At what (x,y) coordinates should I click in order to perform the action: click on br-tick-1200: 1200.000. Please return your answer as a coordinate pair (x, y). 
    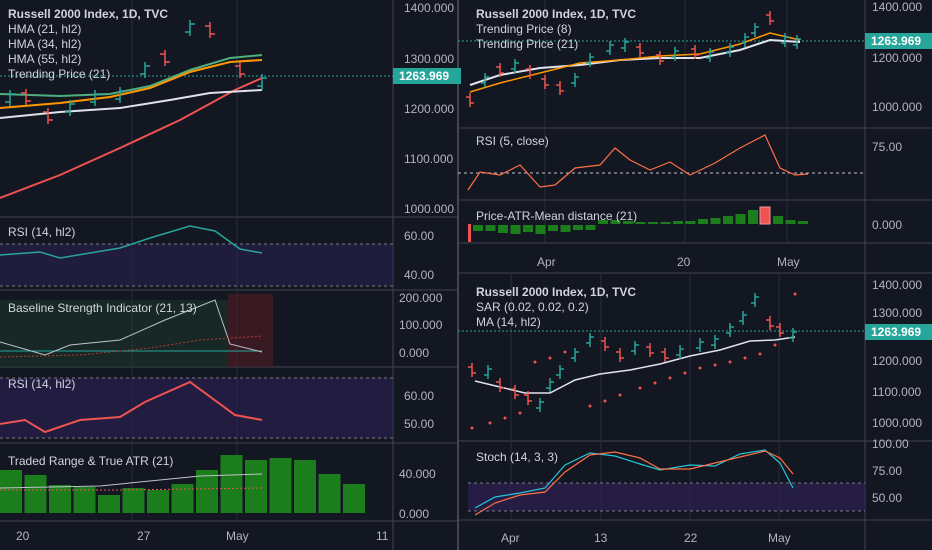
    Looking at the image, I should click on (897, 361).